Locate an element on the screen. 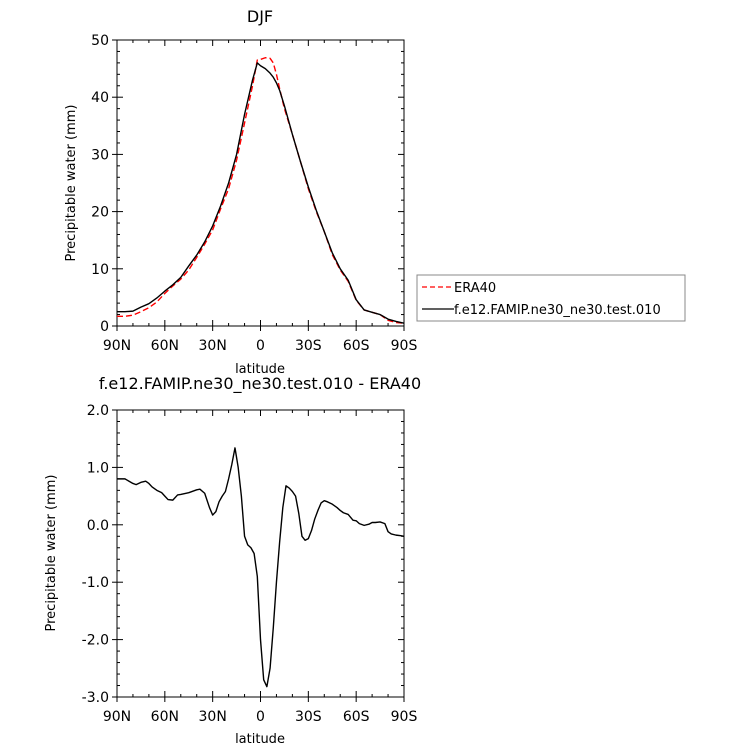 The width and height of the screenshot is (733, 748). y-tick-label: 1.0 is located at coordinates (98, 468).